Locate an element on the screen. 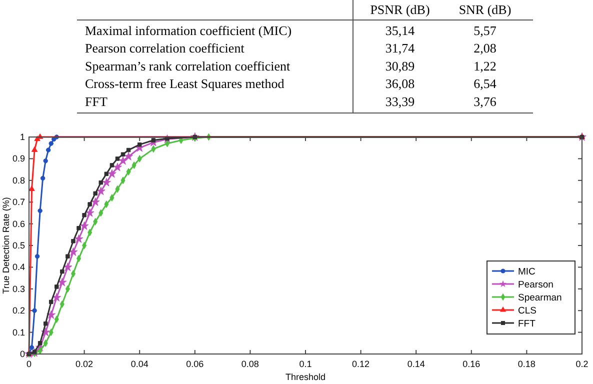 This screenshot has height=384, width=593. x-tick-label: 0.1 is located at coordinates (305, 364).